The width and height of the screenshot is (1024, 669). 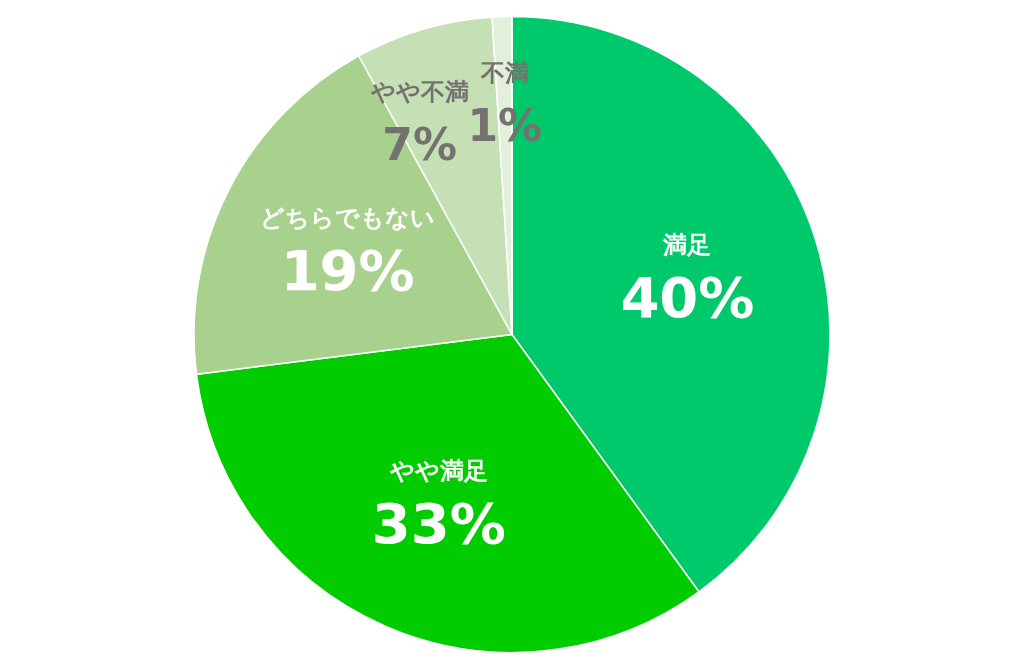 I want to click on data-label: 19%, so click(x=347, y=270).